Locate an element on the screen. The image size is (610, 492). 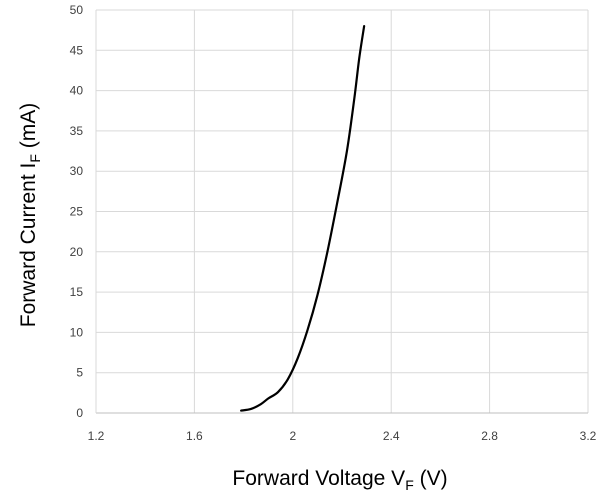
x-axis-title-subscript: F is located at coordinates (409, 484).